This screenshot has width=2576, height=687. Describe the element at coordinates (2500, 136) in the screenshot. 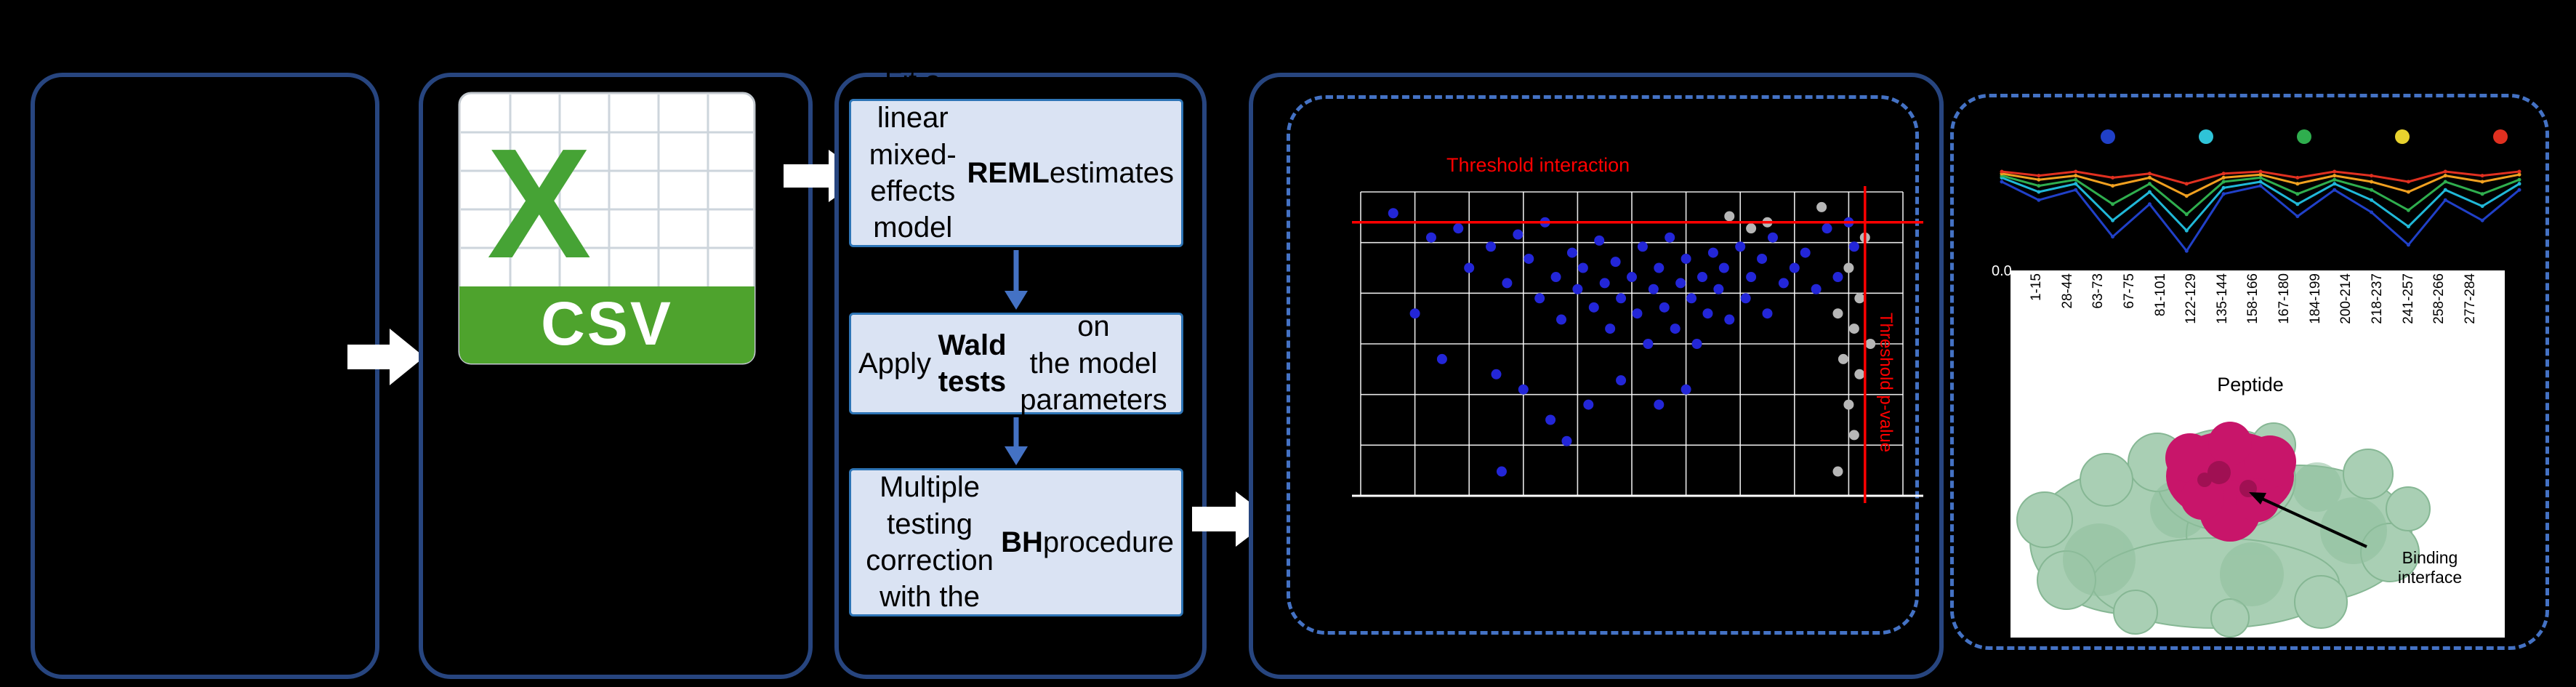

I see `legend-dot-icon` at that location.